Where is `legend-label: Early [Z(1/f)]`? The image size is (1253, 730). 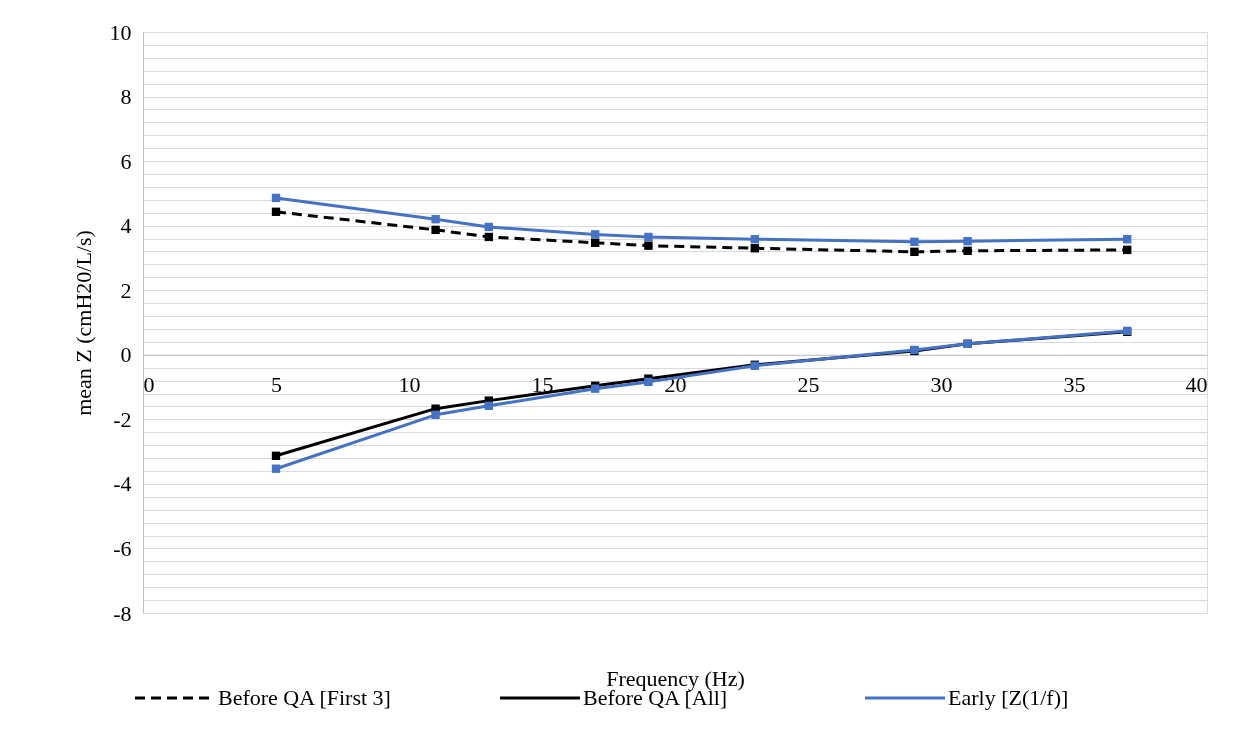 legend-label: Early [Z(1/f)] is located at coordinates (1008, 697).